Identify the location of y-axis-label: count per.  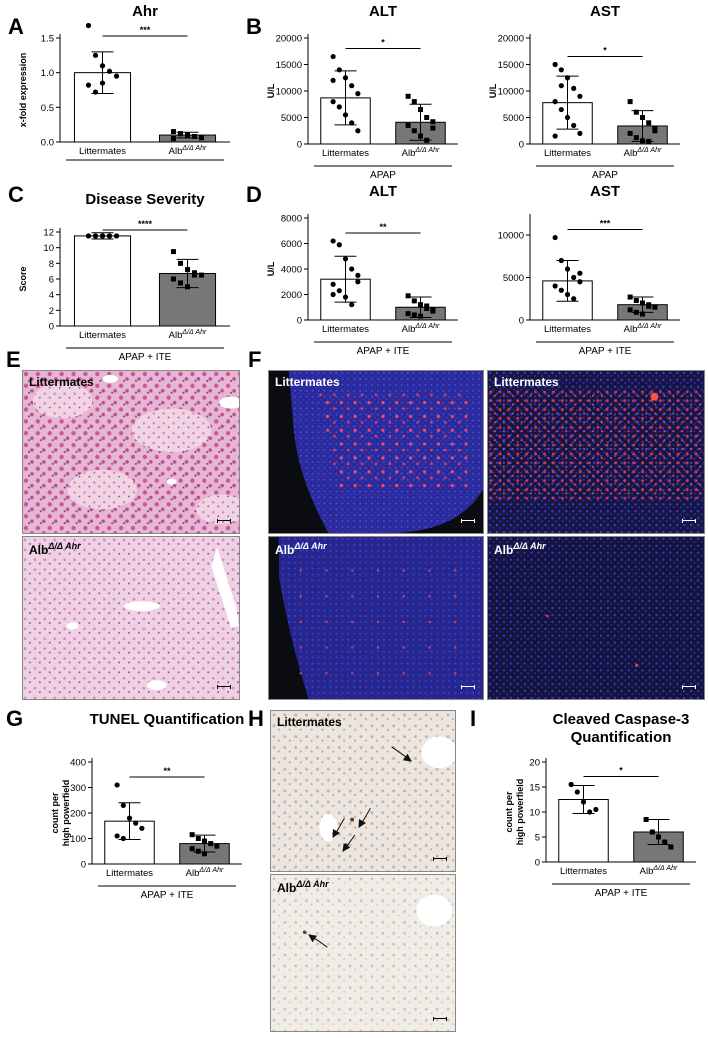
(509, 811).